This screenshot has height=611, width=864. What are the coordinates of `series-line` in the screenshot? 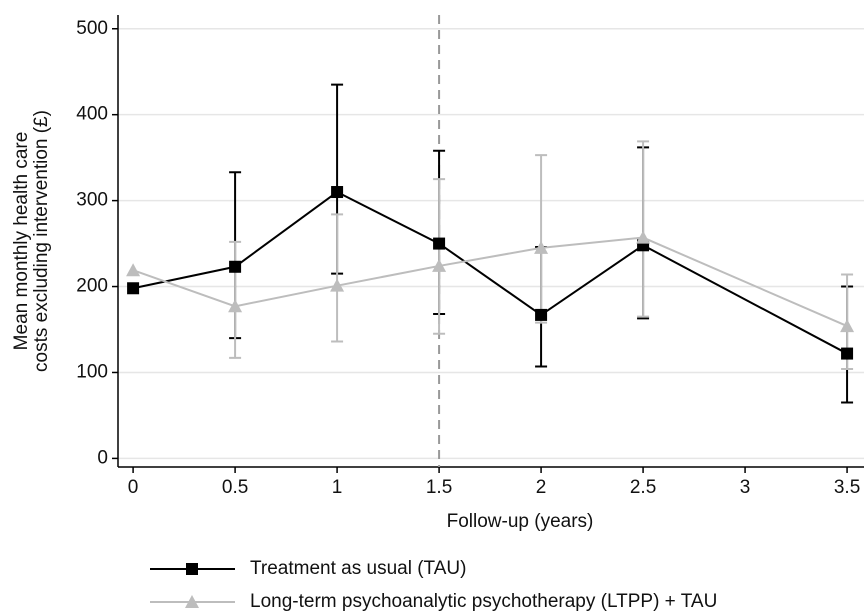 It's located at (490, 281).